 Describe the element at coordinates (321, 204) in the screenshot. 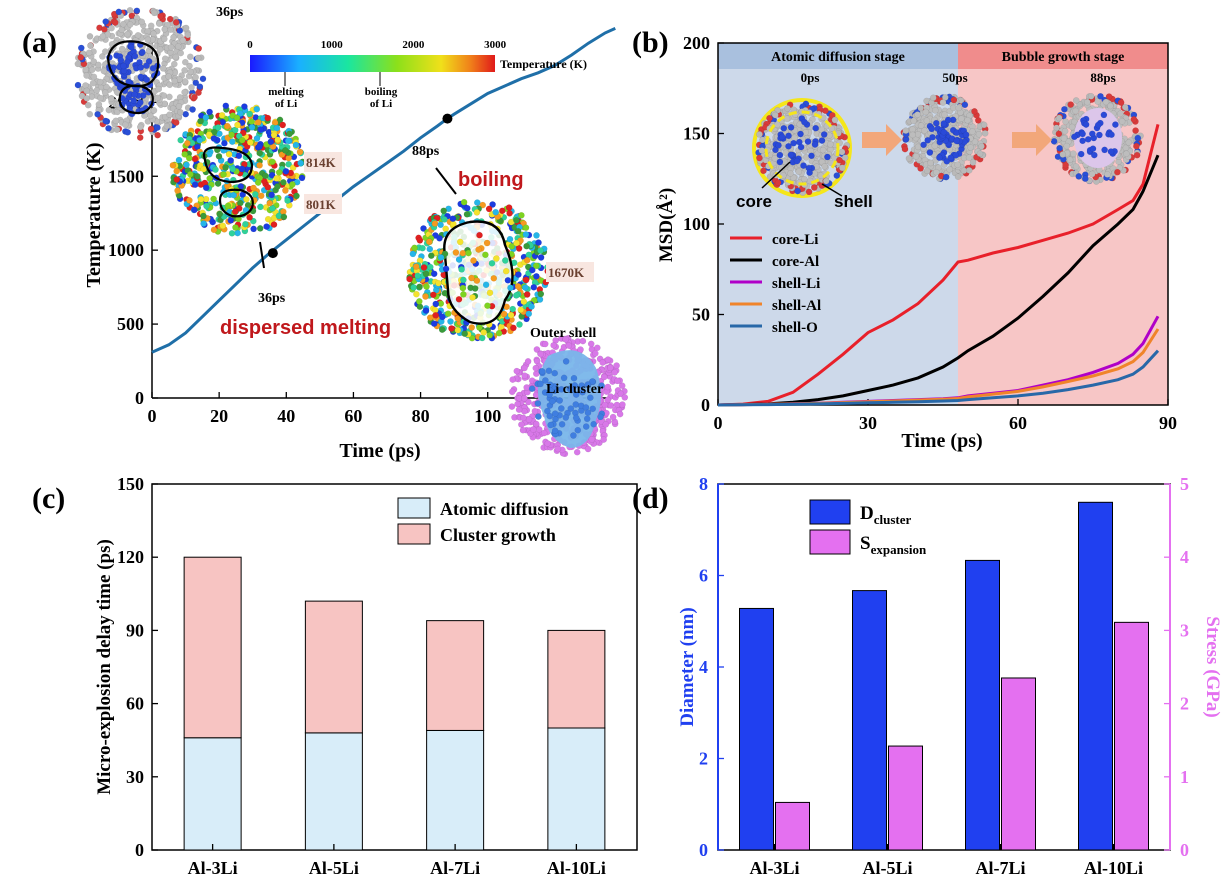

I see `temperature-tag: 801K` at that location.